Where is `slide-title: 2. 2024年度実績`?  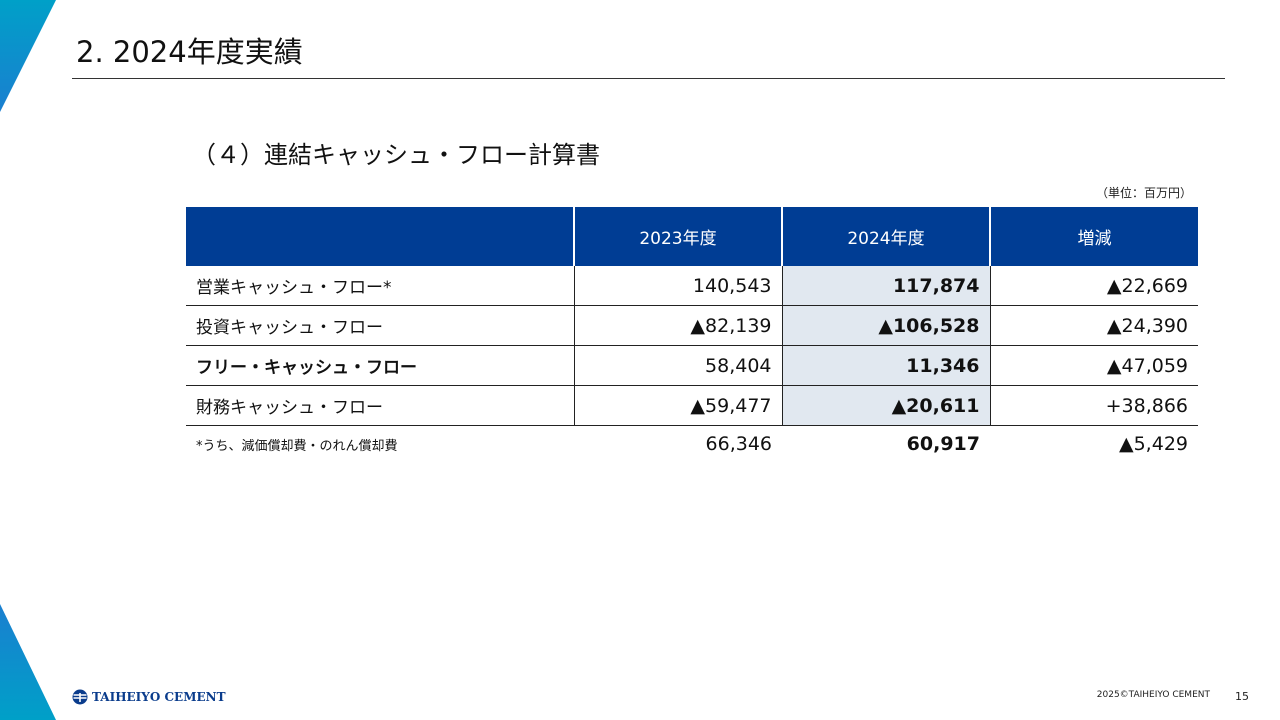
slide-title: 2. 2024年度実績 is located at coordinates (189, 52).